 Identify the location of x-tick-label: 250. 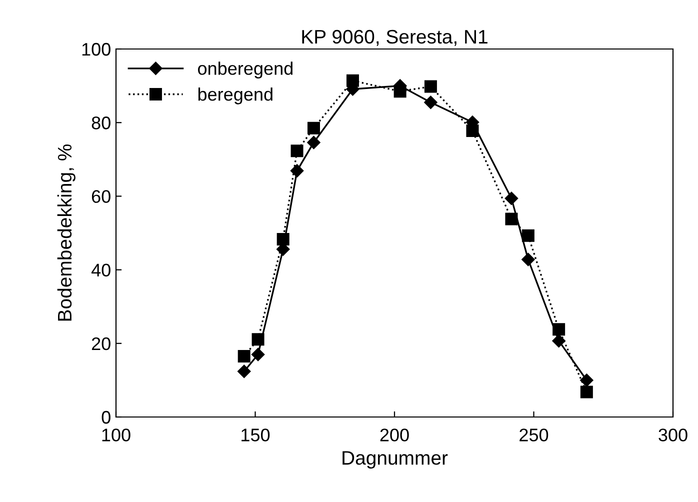
(534, 435).